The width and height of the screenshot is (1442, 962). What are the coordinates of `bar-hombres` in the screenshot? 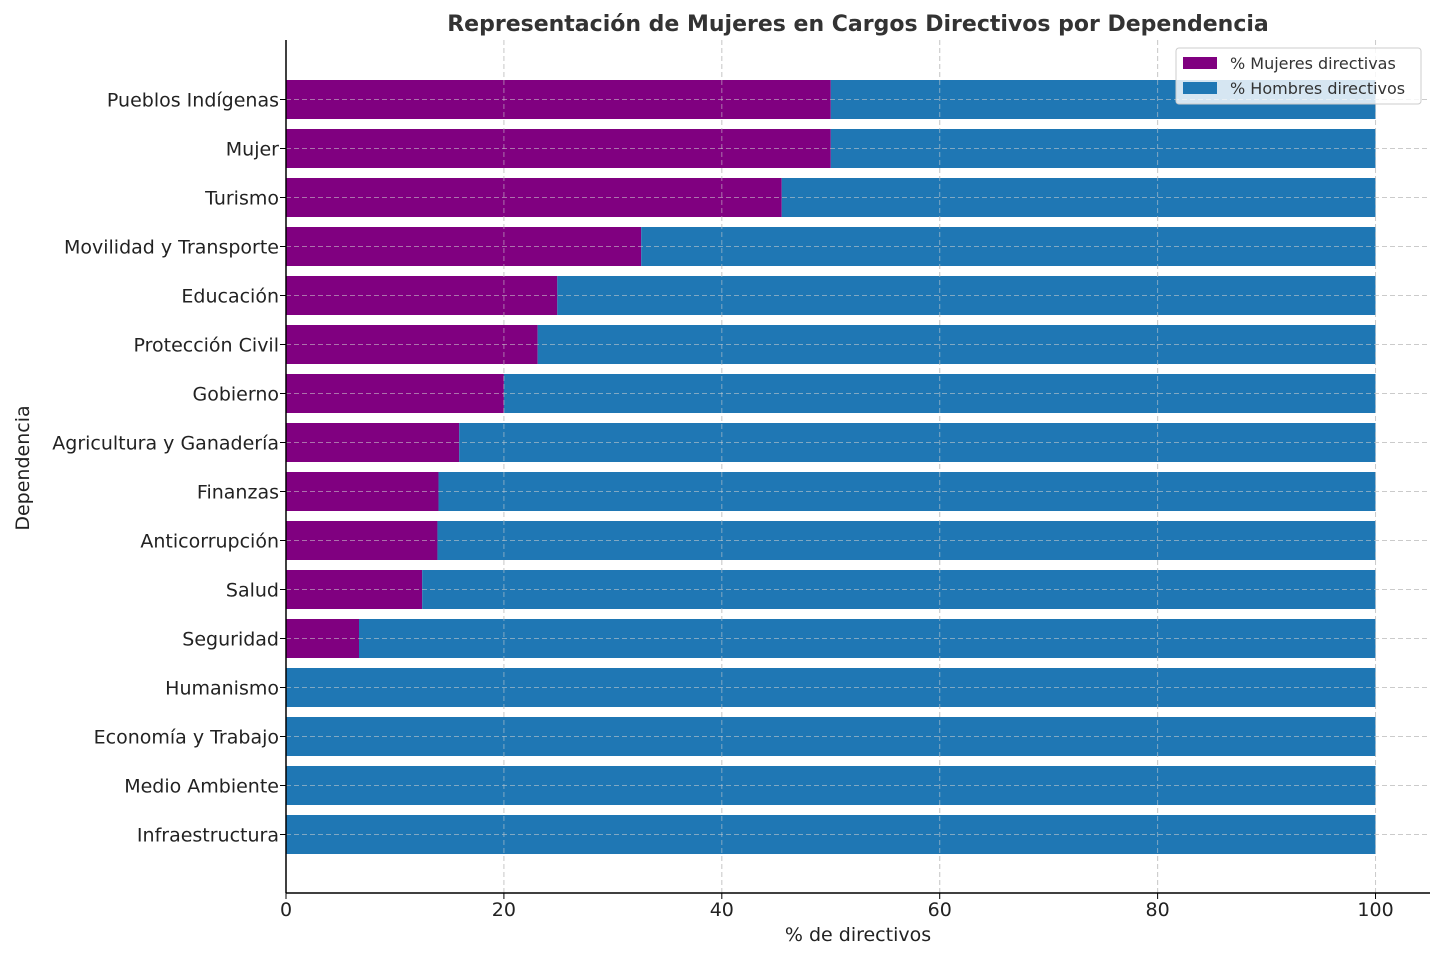 It's located at (956, 344).